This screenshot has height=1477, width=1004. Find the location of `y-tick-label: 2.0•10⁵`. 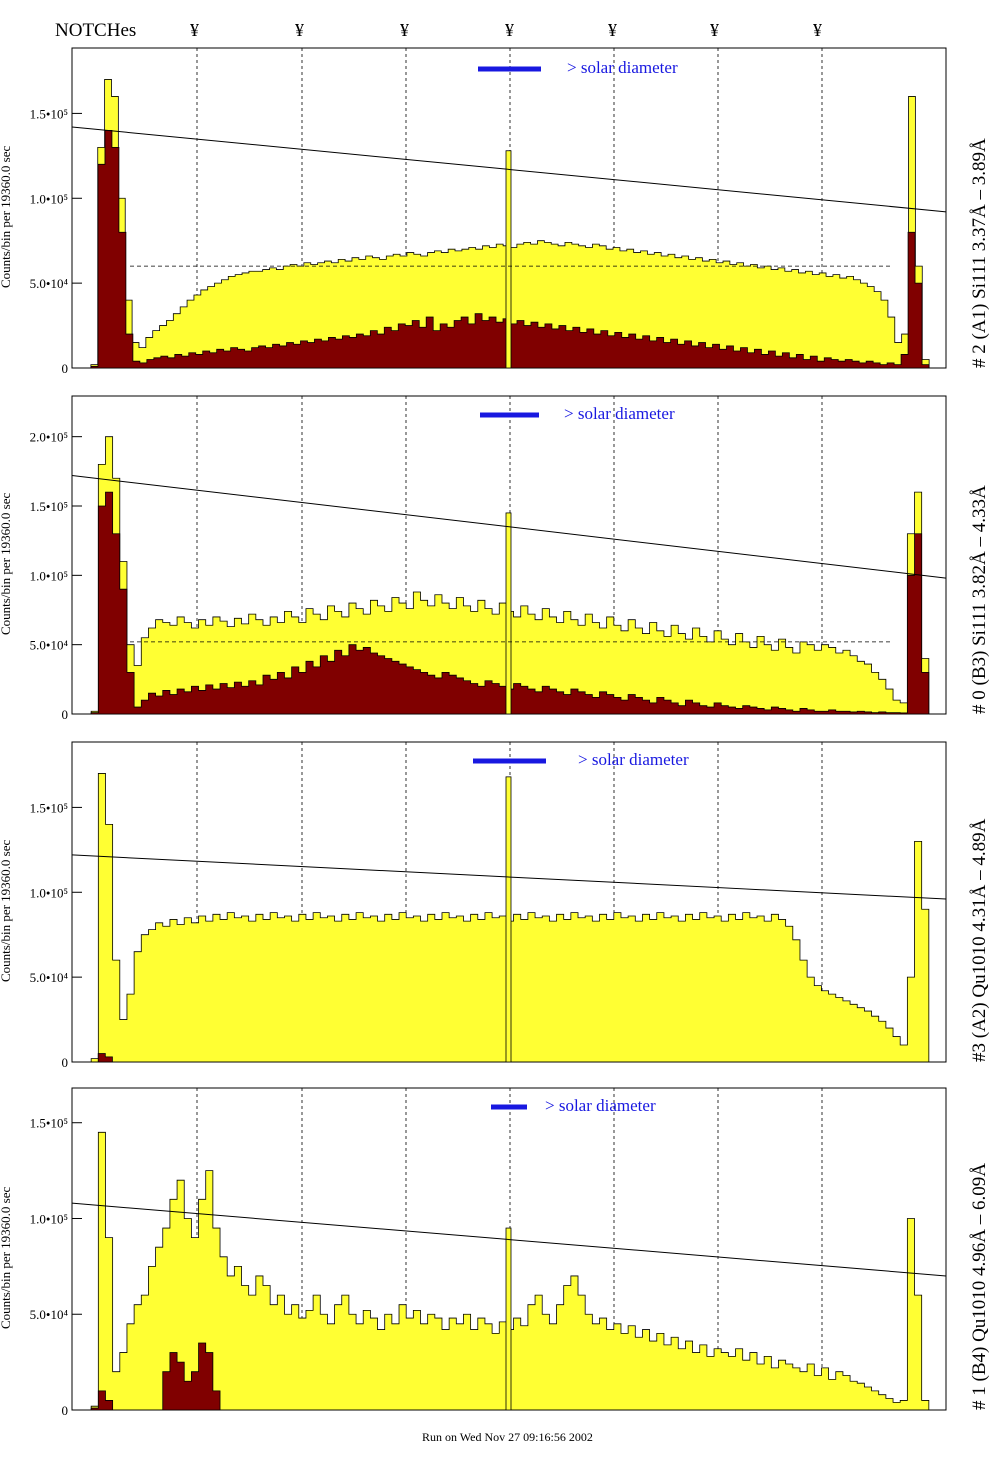

y-tick-label: 2.0•10⁵ is located at coordinates (49, 437).